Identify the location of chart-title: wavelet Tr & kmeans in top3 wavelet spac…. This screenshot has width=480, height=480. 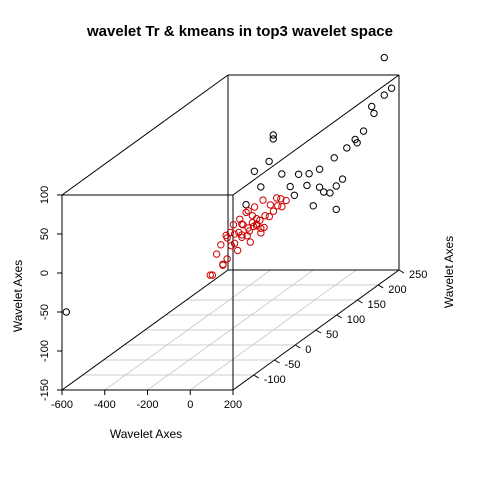
(239, 31).